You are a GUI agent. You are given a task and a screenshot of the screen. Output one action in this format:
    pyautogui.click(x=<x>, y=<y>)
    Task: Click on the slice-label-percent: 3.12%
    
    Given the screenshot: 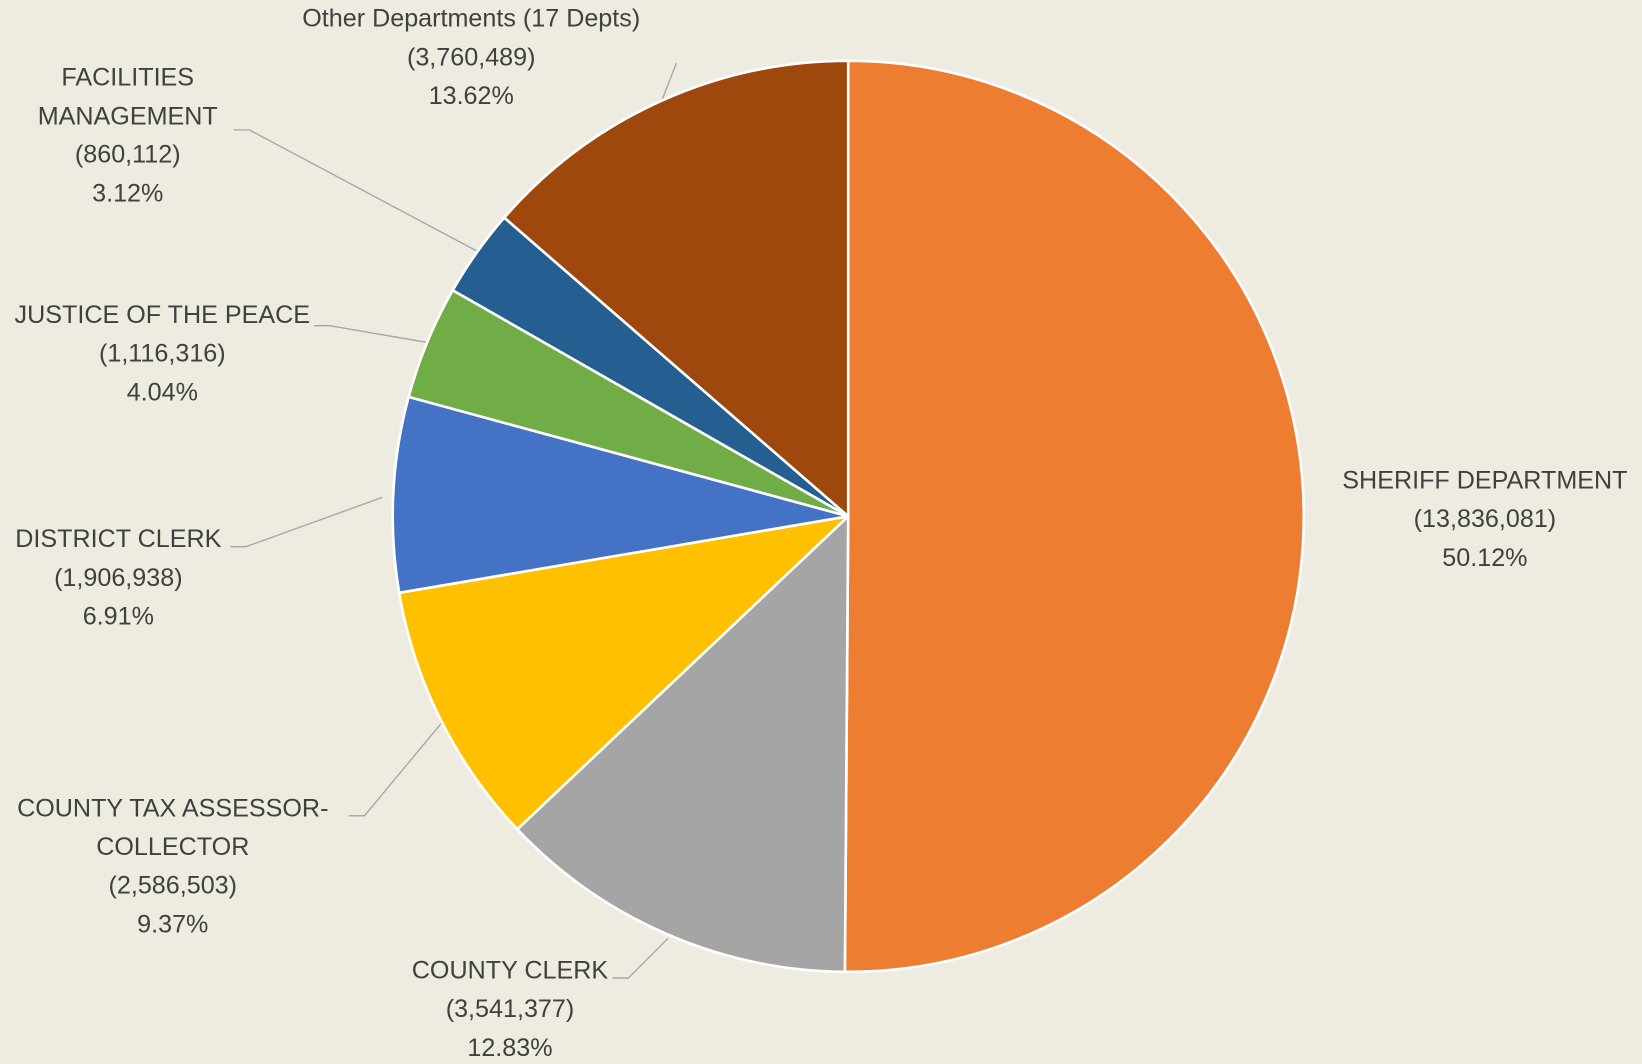 What is the action you would take?
    pyautogui.click(x=127, y=193)
    